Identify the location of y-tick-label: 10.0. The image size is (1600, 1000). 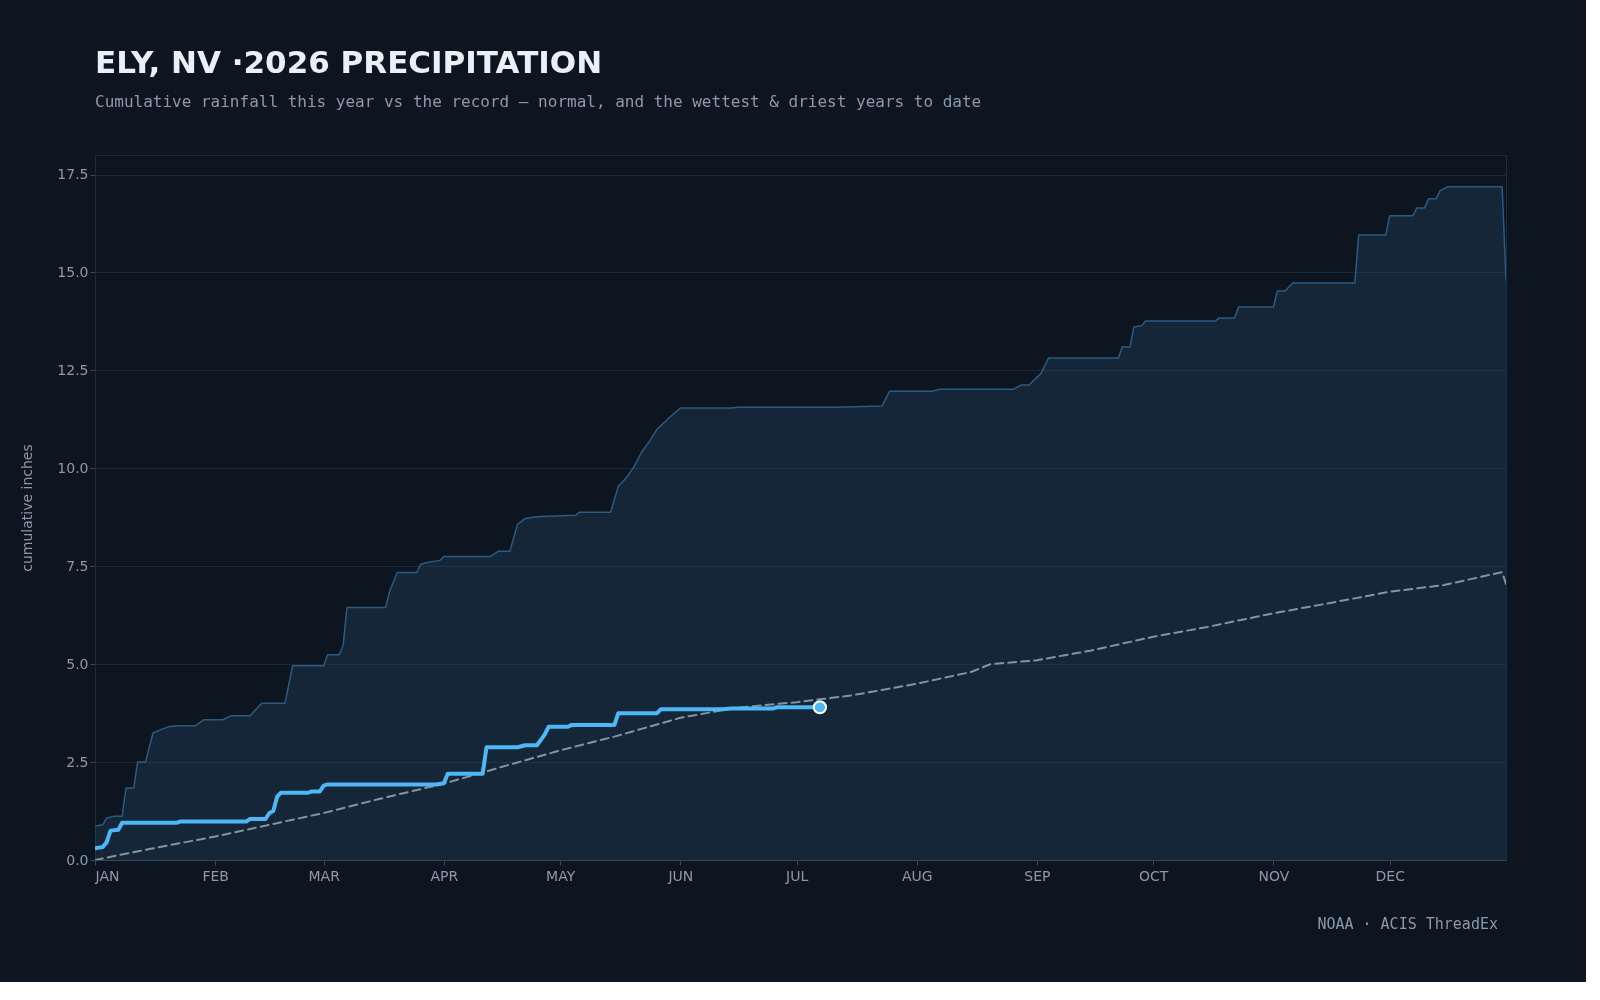
(73, 467).